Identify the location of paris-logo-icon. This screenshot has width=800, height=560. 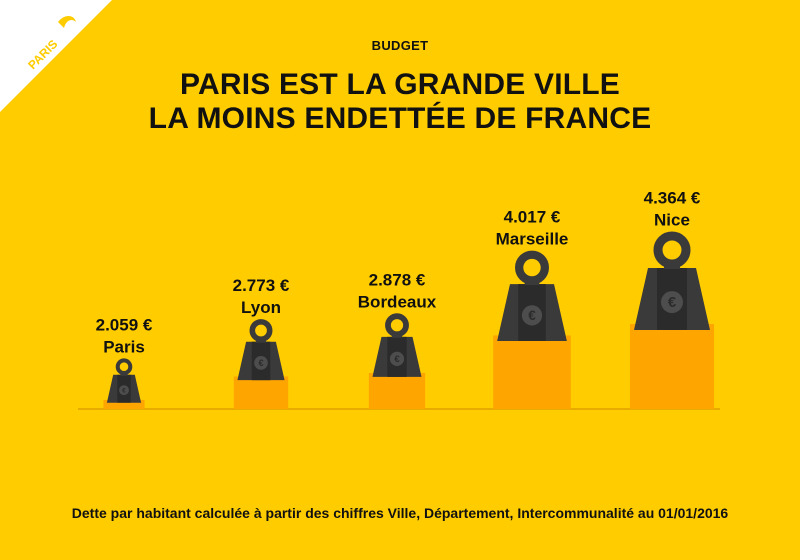
(67, 22).